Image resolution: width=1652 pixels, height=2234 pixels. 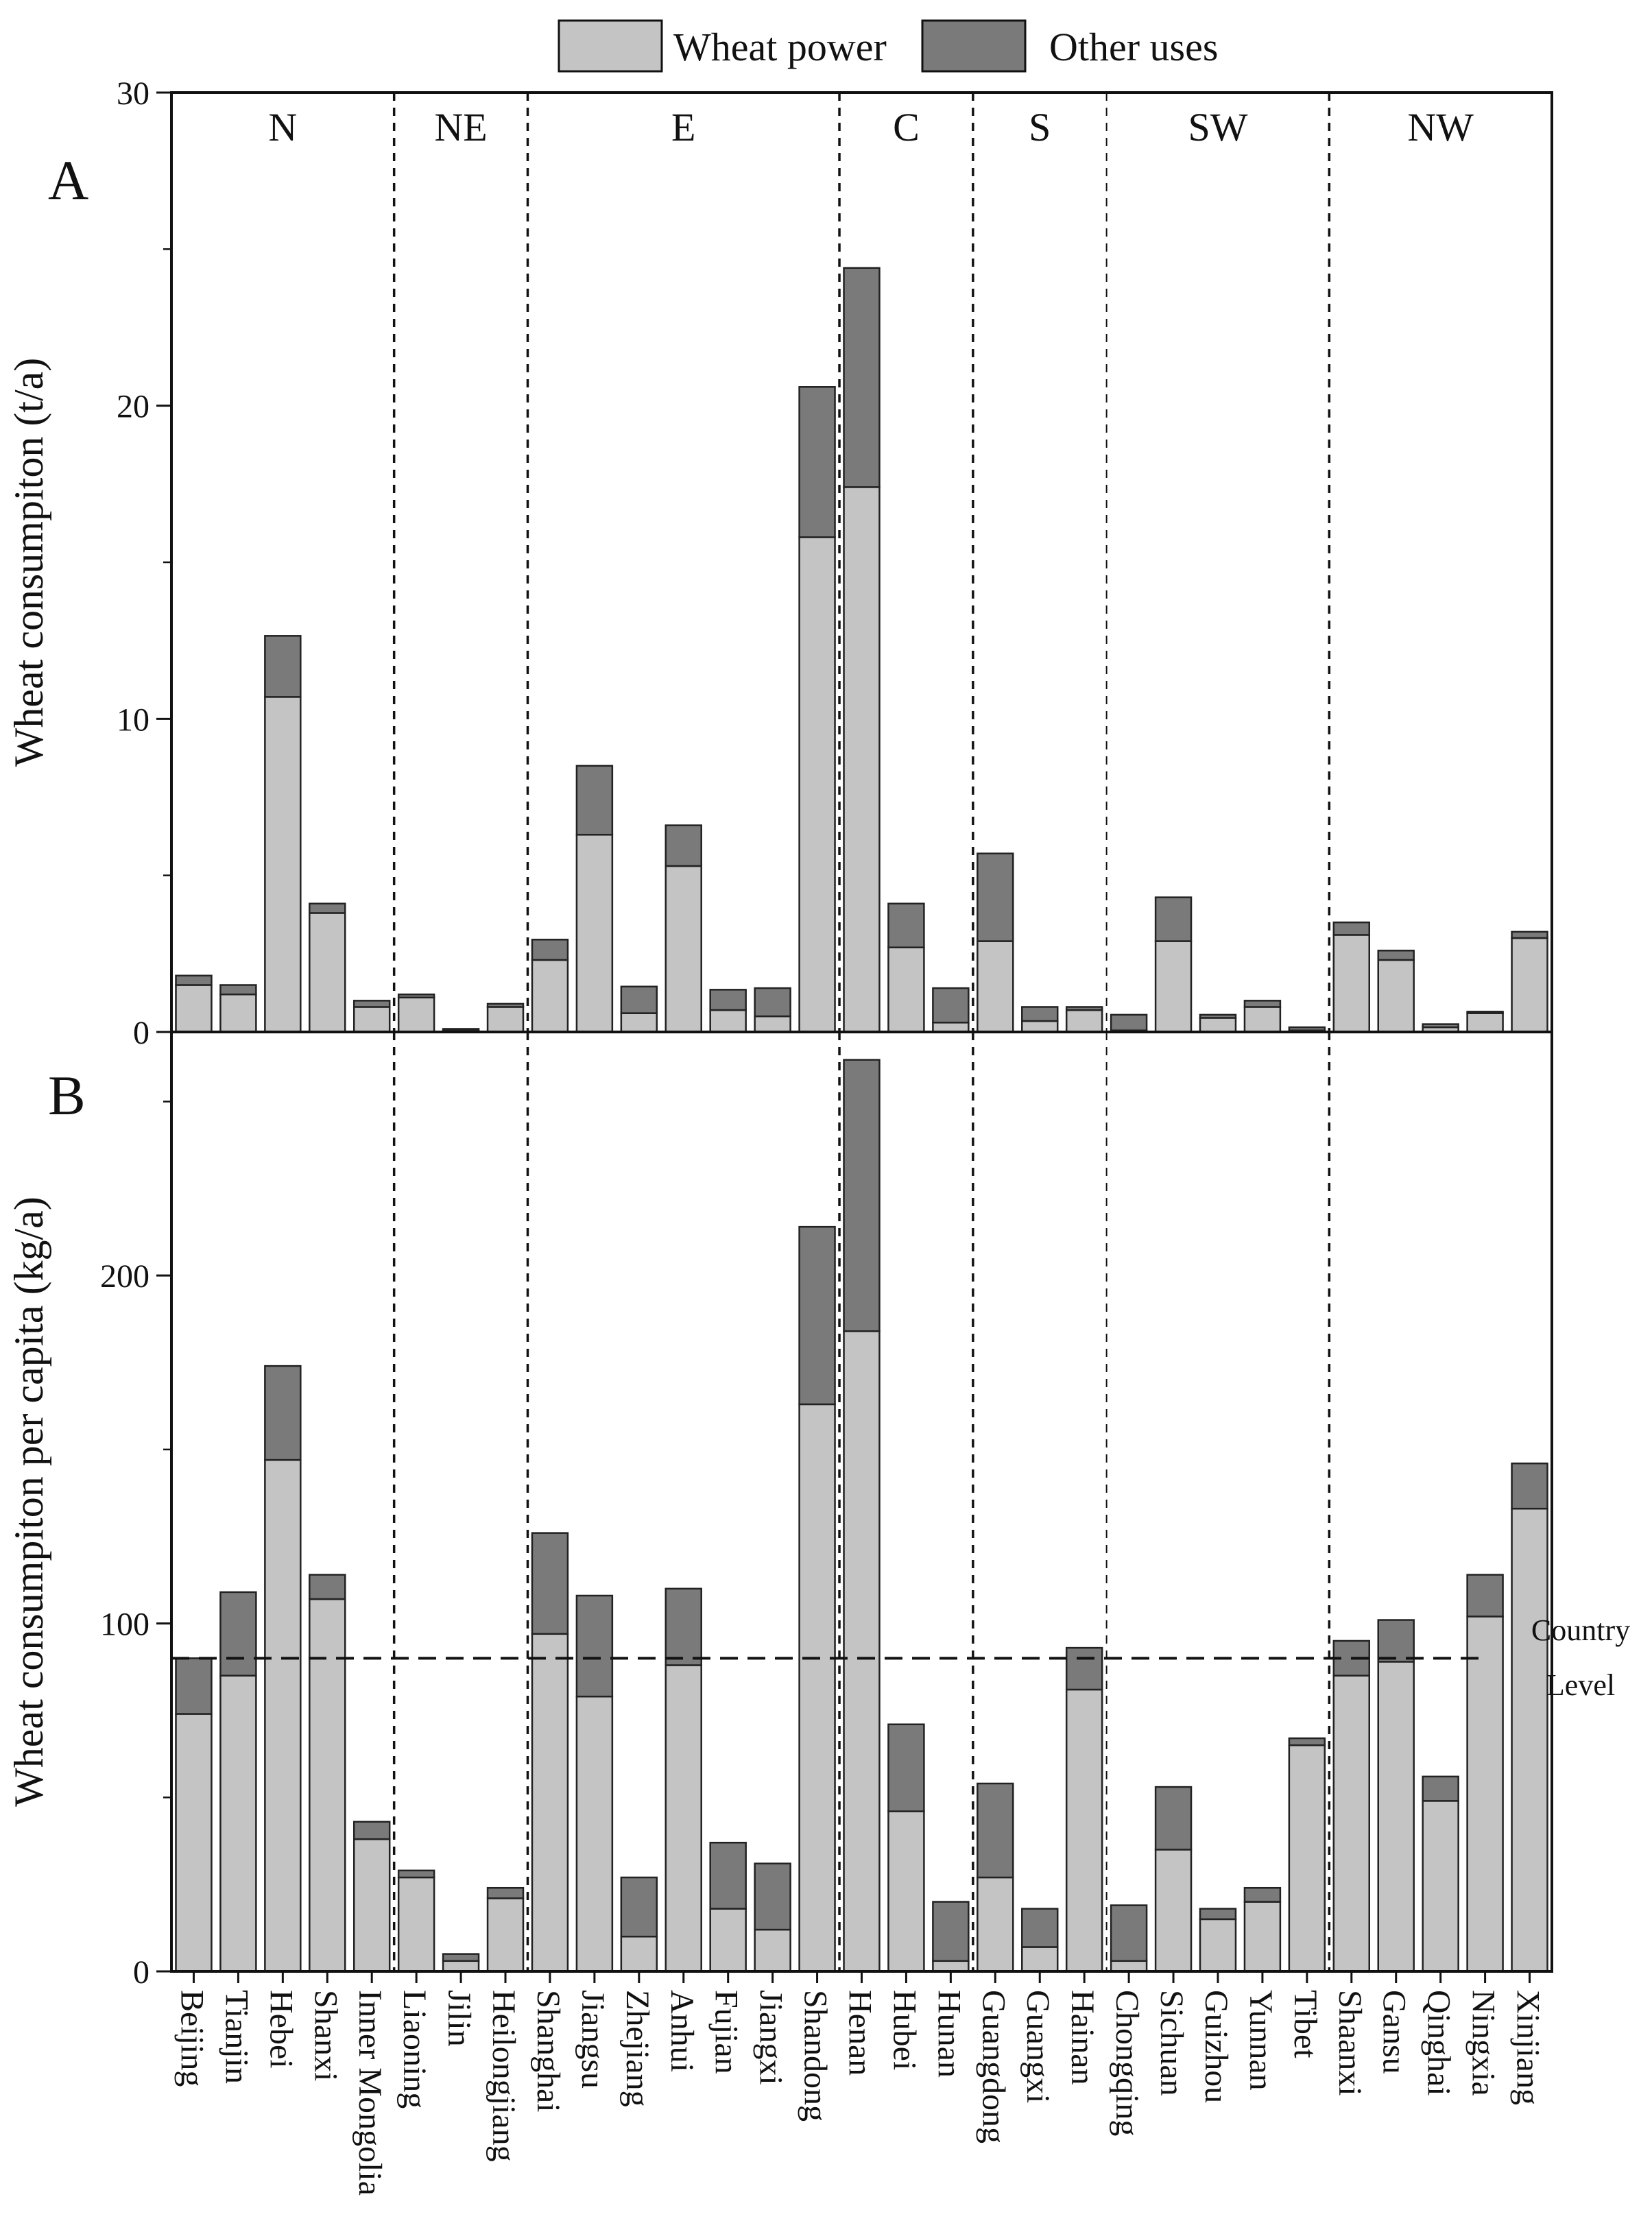 I want to click on x-category-label: Gansu, so click(x=1394, y=2032).